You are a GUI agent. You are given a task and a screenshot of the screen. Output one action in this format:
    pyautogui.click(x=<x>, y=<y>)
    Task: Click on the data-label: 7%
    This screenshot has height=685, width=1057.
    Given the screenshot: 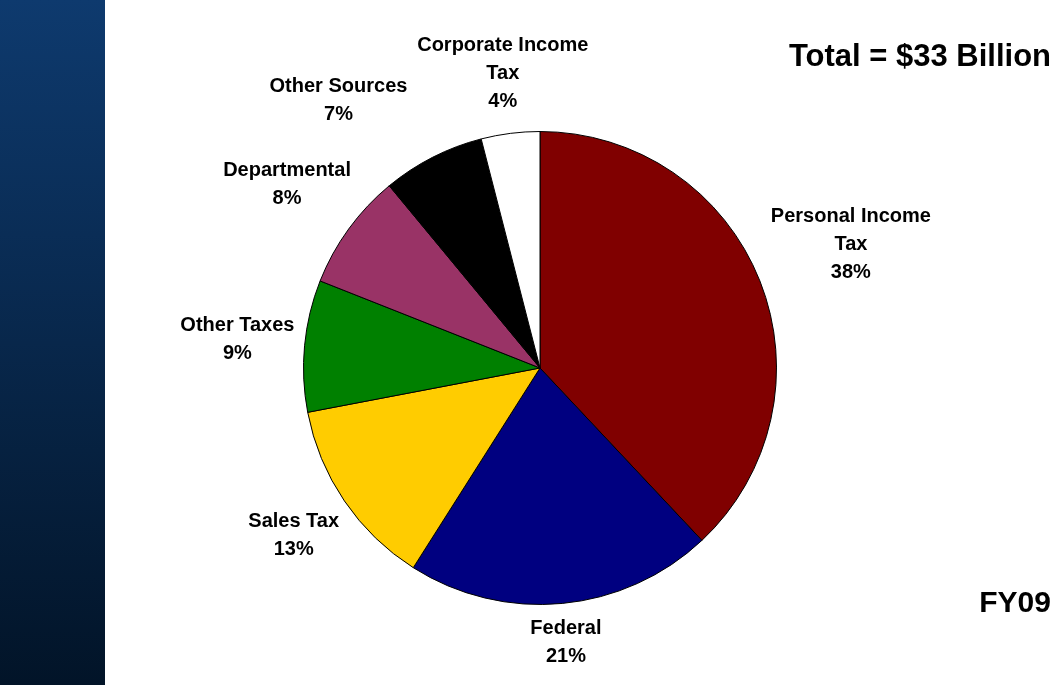 What is the action you would take?
    pyautogui.click(x=339, y=112)
    